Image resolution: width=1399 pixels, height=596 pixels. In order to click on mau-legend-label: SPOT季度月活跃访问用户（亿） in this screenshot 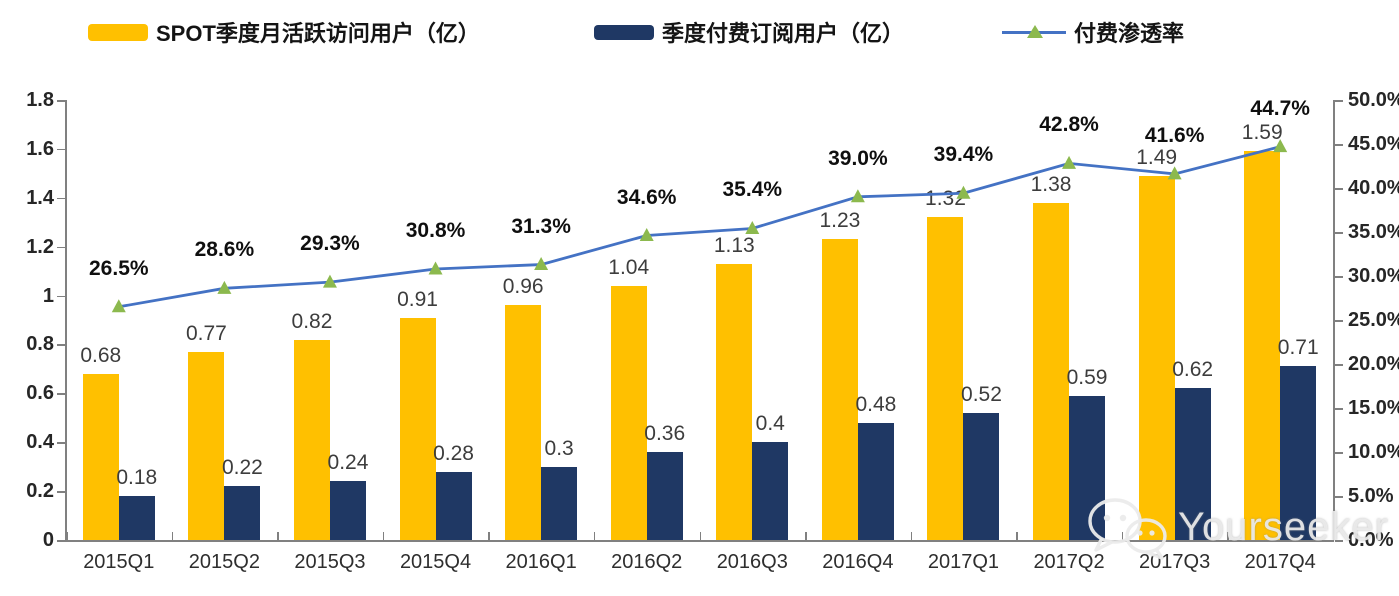, I will do `click(318, 33)`.